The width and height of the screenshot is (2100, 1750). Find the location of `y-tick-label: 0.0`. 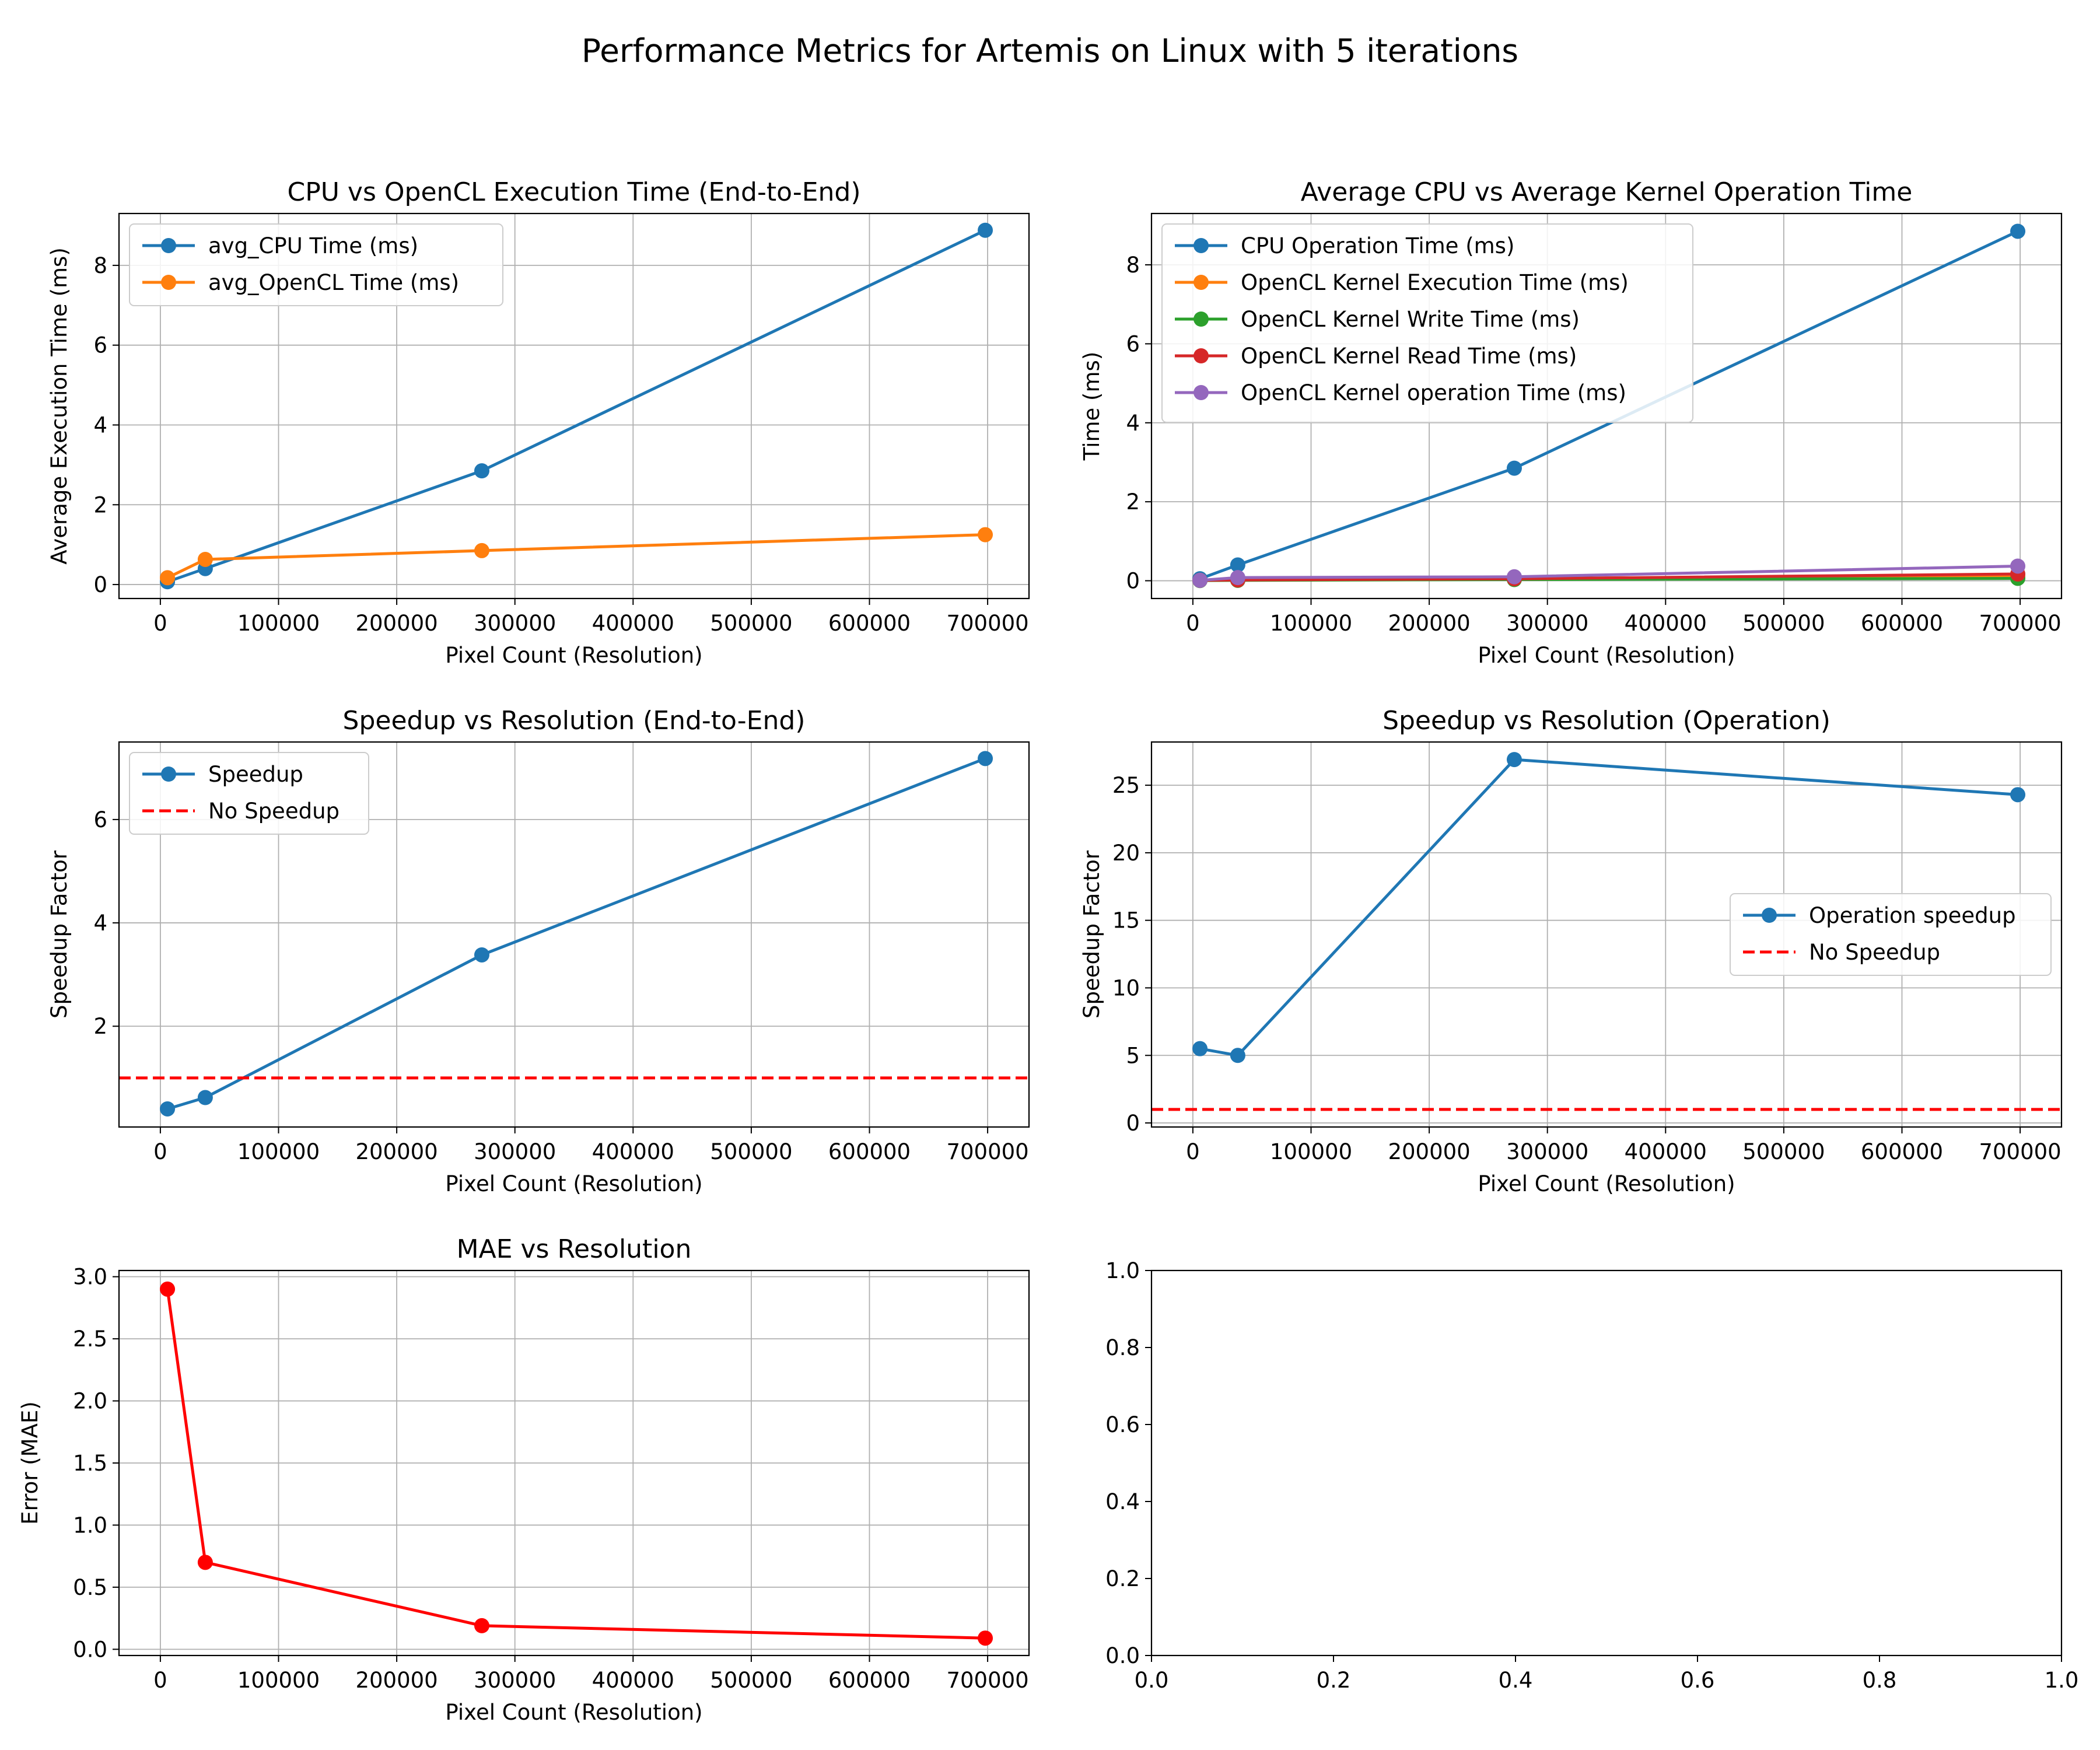

y-tick-label: 0.0 is located at coordinates (90, 1650).